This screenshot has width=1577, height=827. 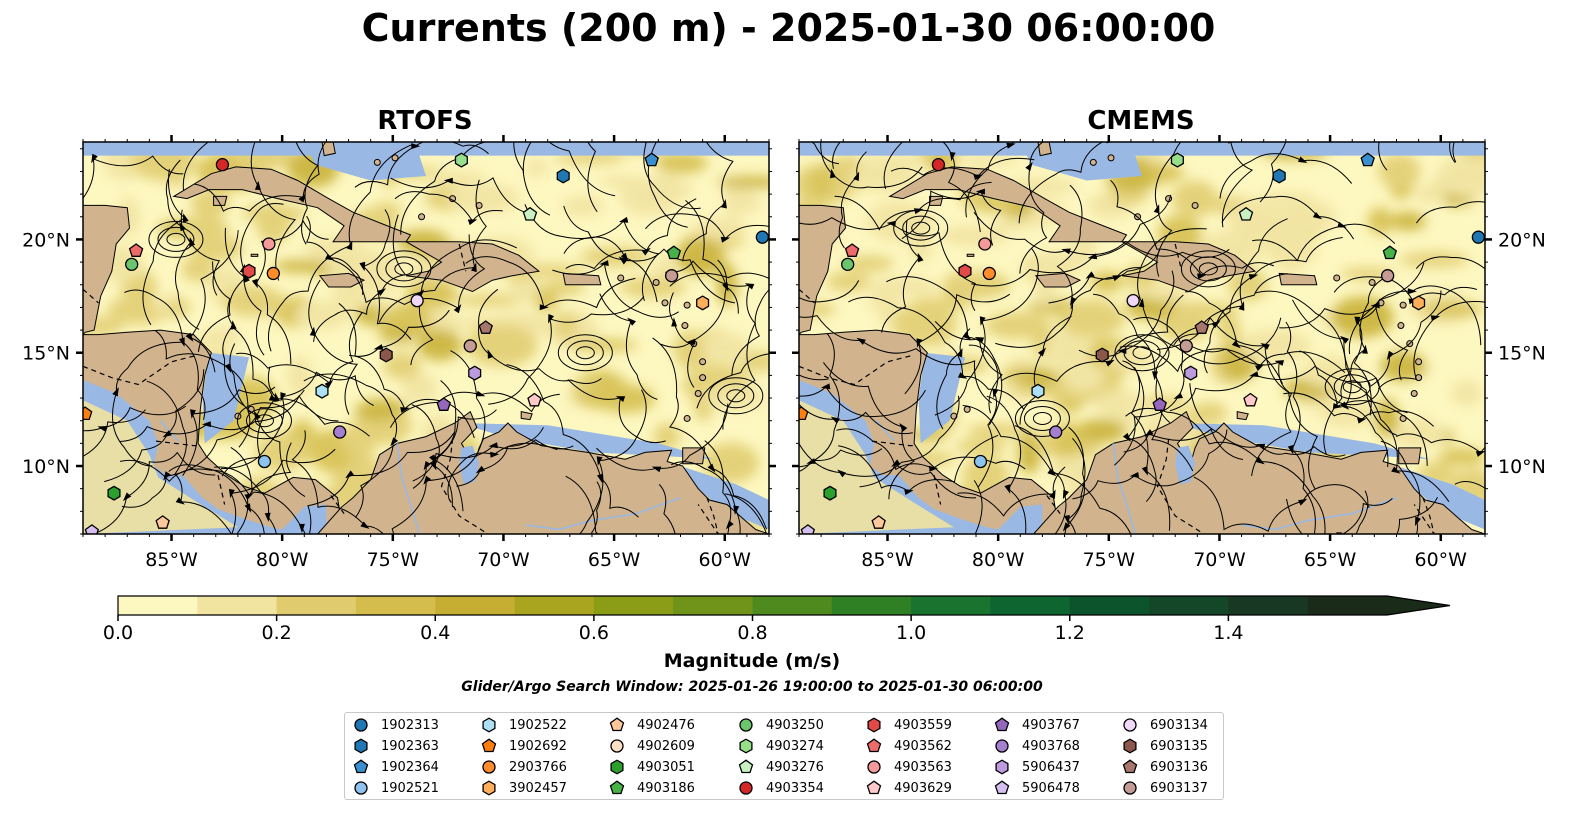 I want to click on land-trinidad, so click(x=694, y=456).